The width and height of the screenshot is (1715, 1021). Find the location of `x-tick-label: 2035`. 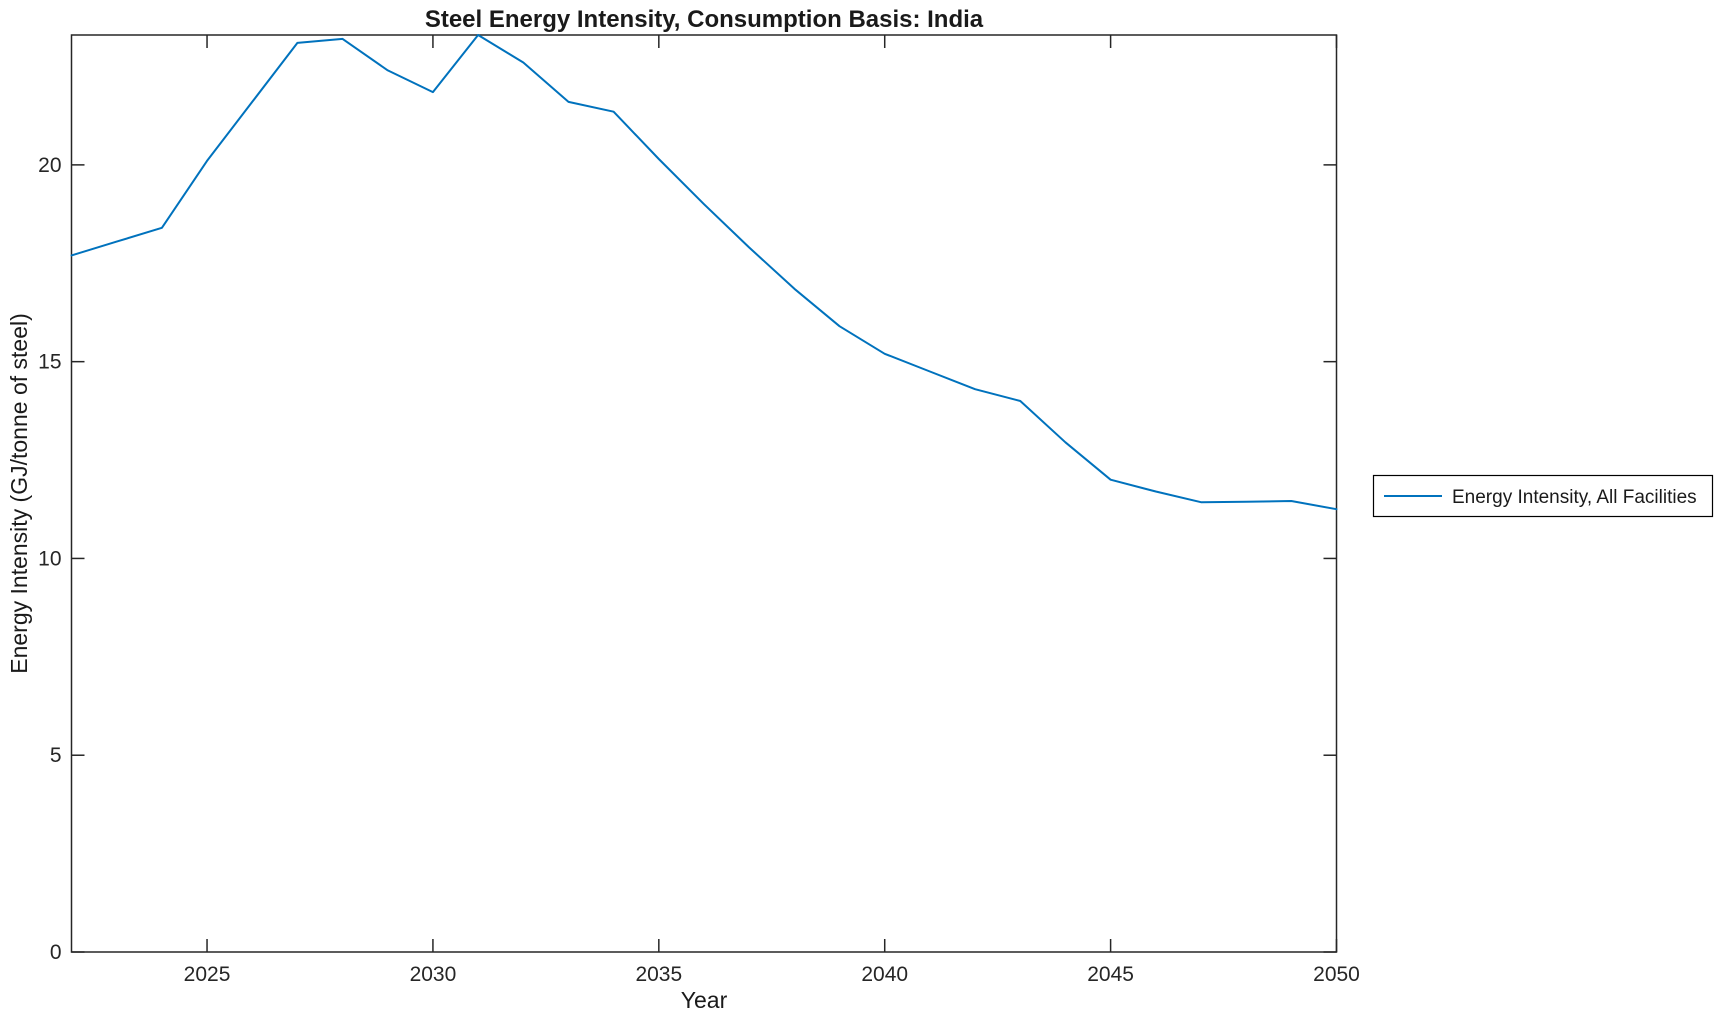

x-tick-label: 2035 is located at coordinates (658, 974).